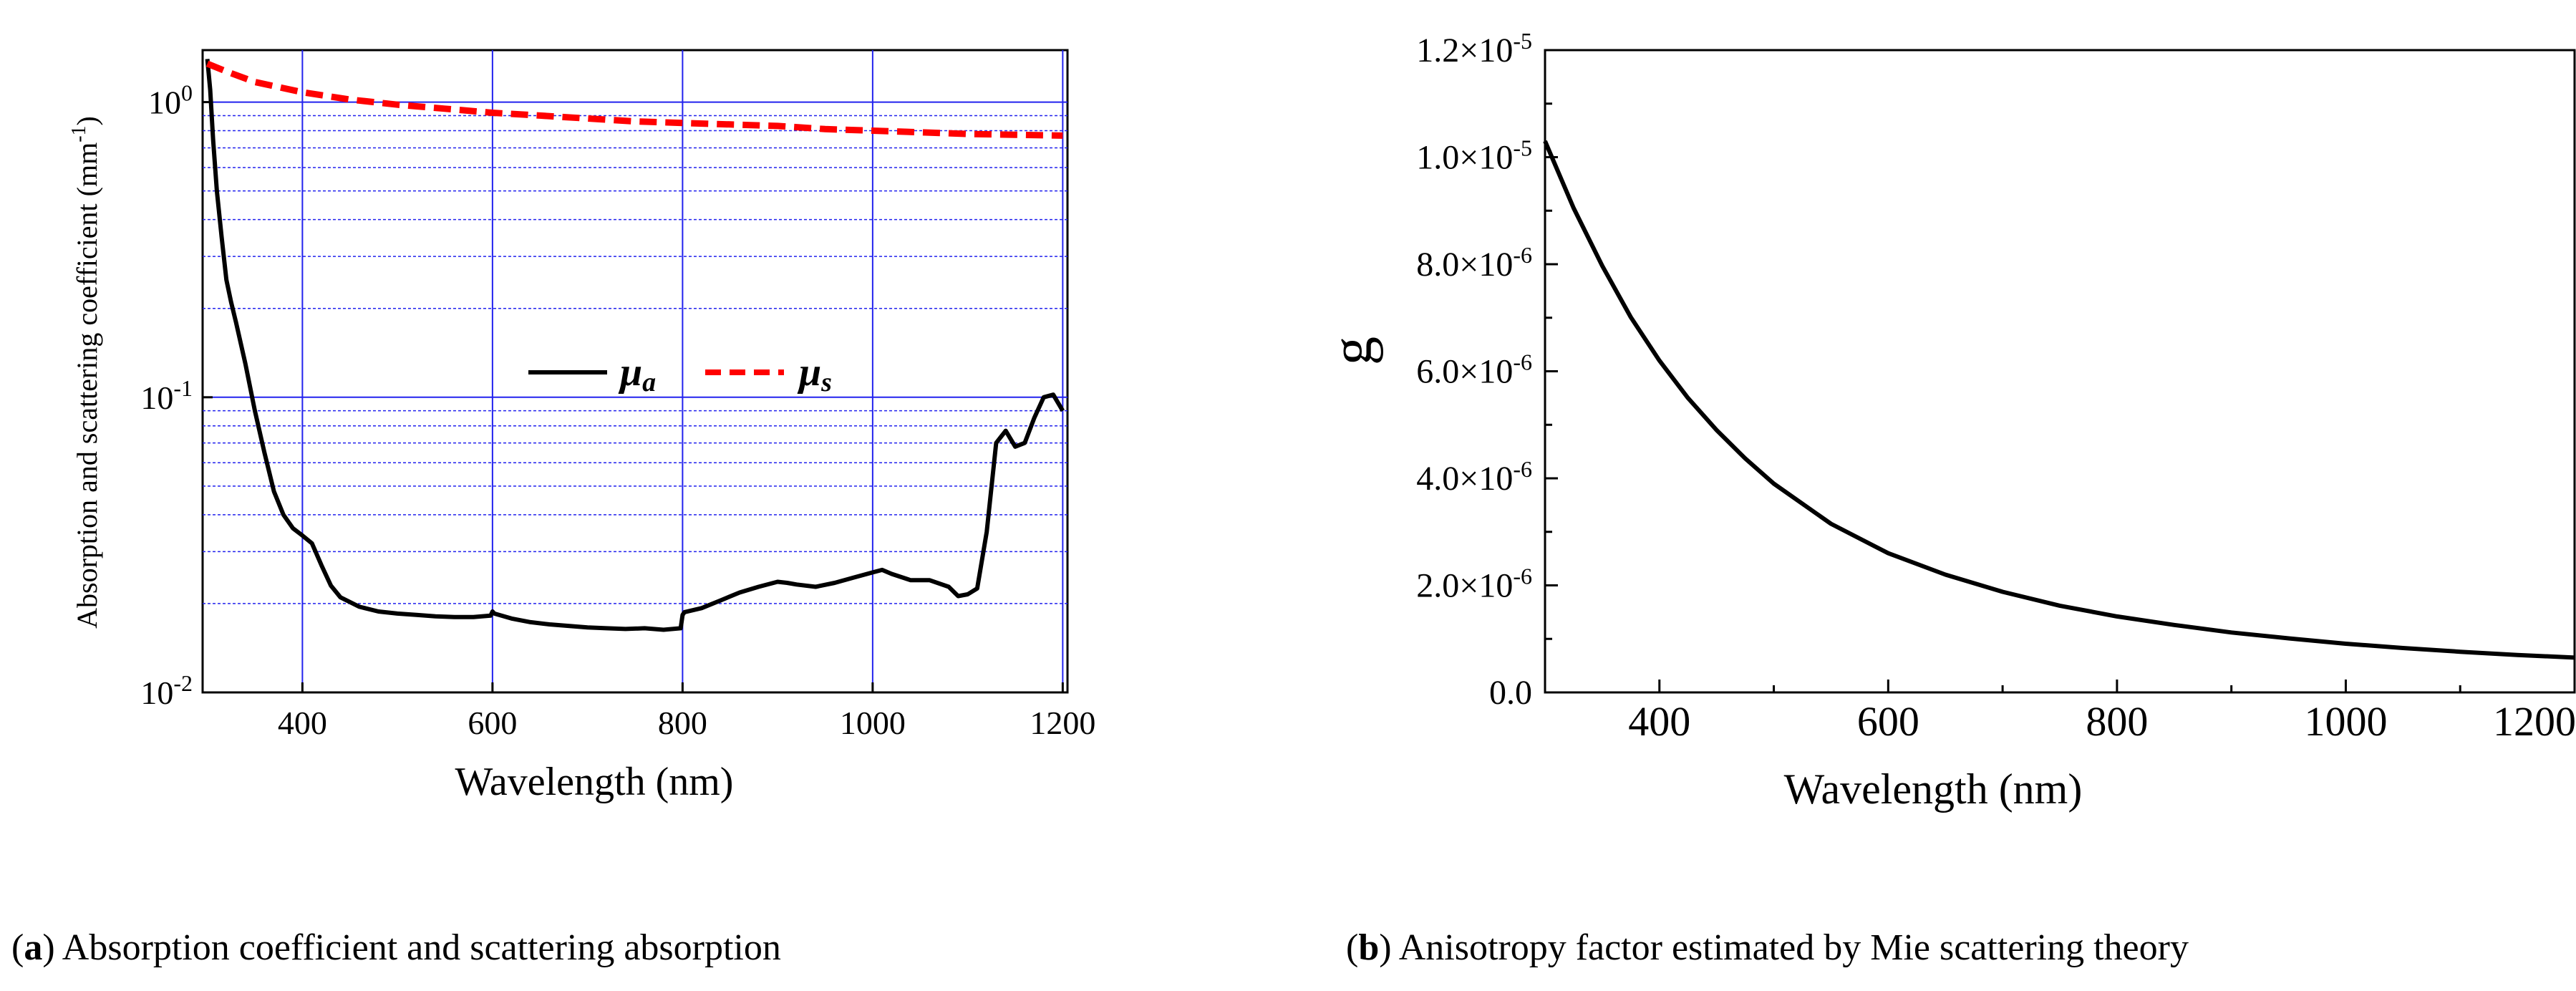  Describe the element at coordinates (680, 373) in the screenshot. I see `panel-a-legend: μa μs` at that location.